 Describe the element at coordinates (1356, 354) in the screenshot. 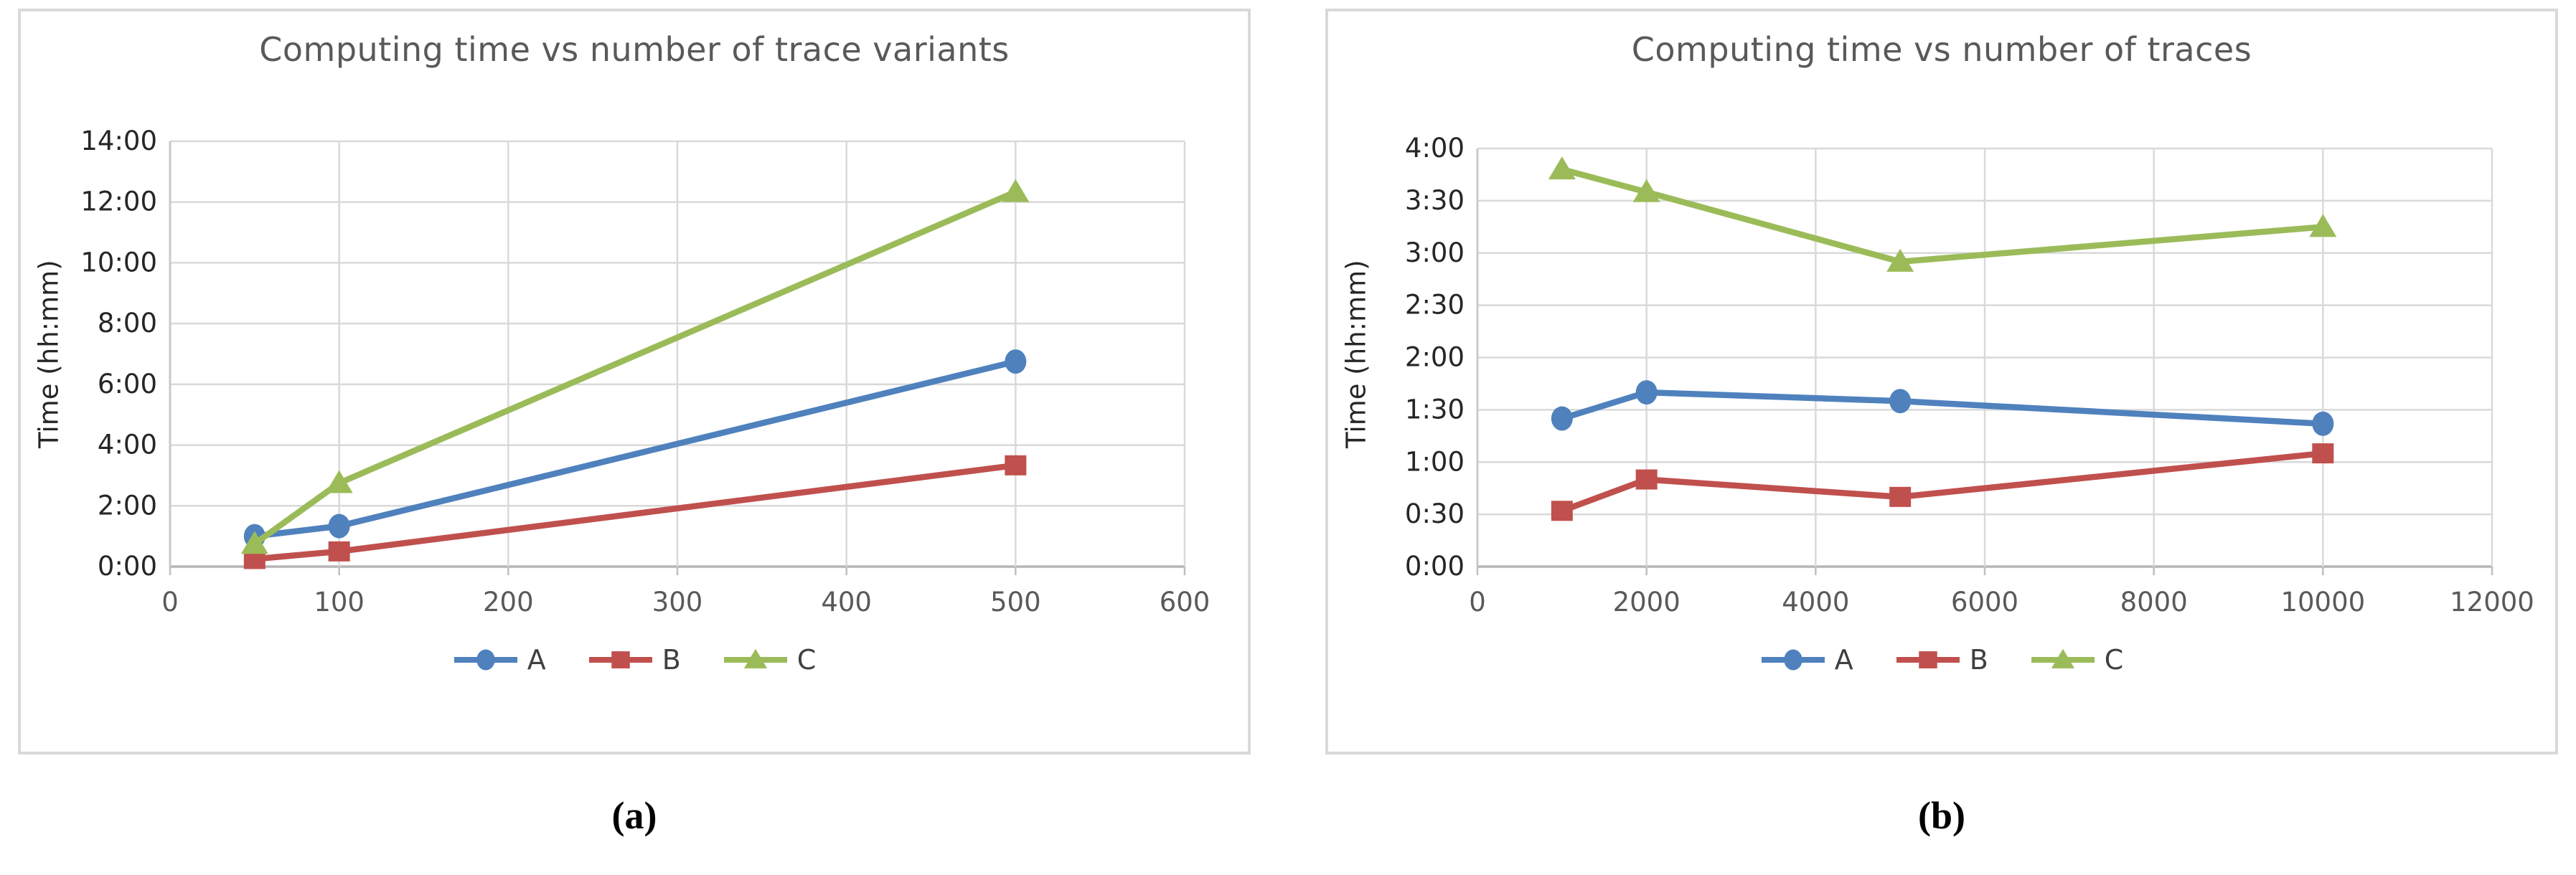

I see `y-axis-title-b: Time (hh:mm)` at that location.